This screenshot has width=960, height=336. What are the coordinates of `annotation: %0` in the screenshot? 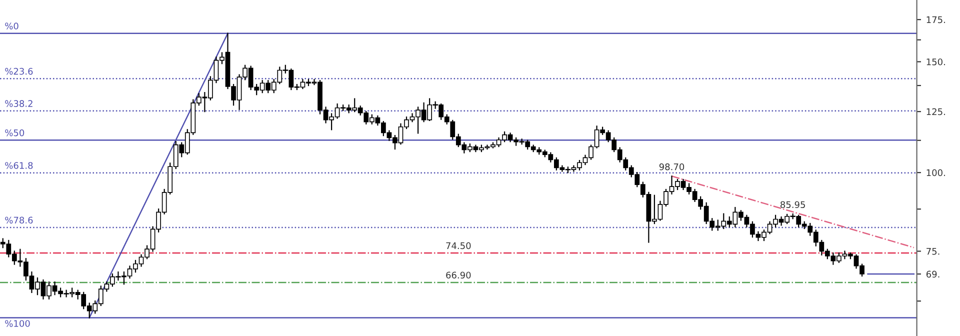 It's located at (11, 26).